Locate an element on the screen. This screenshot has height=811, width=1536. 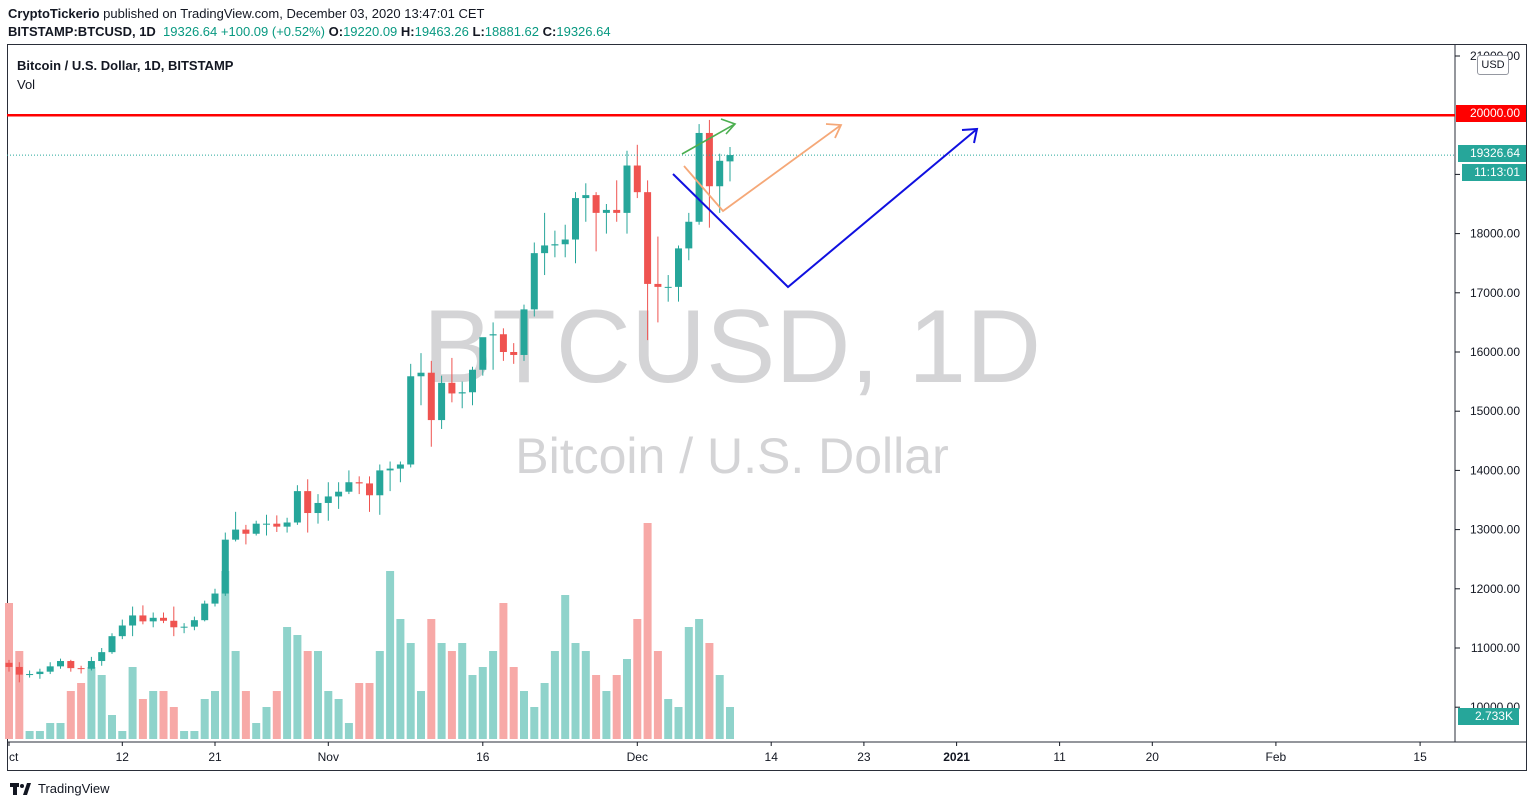
open-value: 19220.09 is located at coordinates (370, 31).